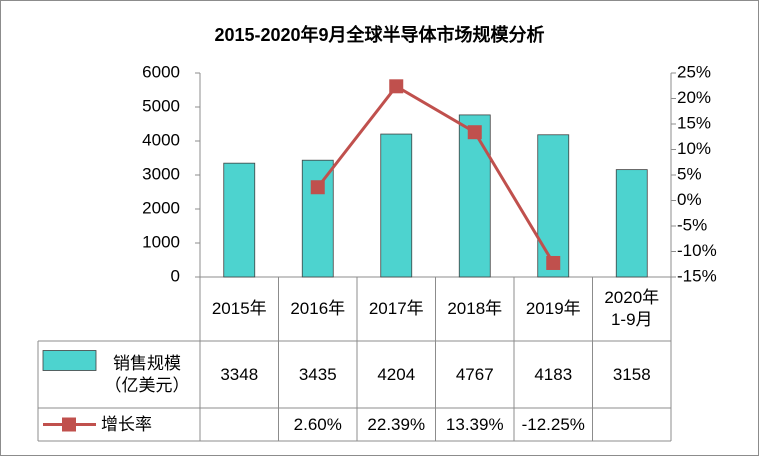 The image size is (759, 456). Describe the element at coordinates (161, 241) in the screenshot. I see `y-tick-label: 1000` at that location.